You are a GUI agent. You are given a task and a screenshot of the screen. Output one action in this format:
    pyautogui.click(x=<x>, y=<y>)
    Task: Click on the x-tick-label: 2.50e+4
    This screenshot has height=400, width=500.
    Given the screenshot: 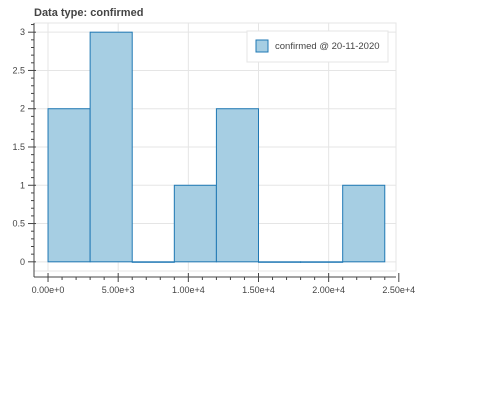 What is the action you would take?
    pyautogui.click(x=398, y=290)
    